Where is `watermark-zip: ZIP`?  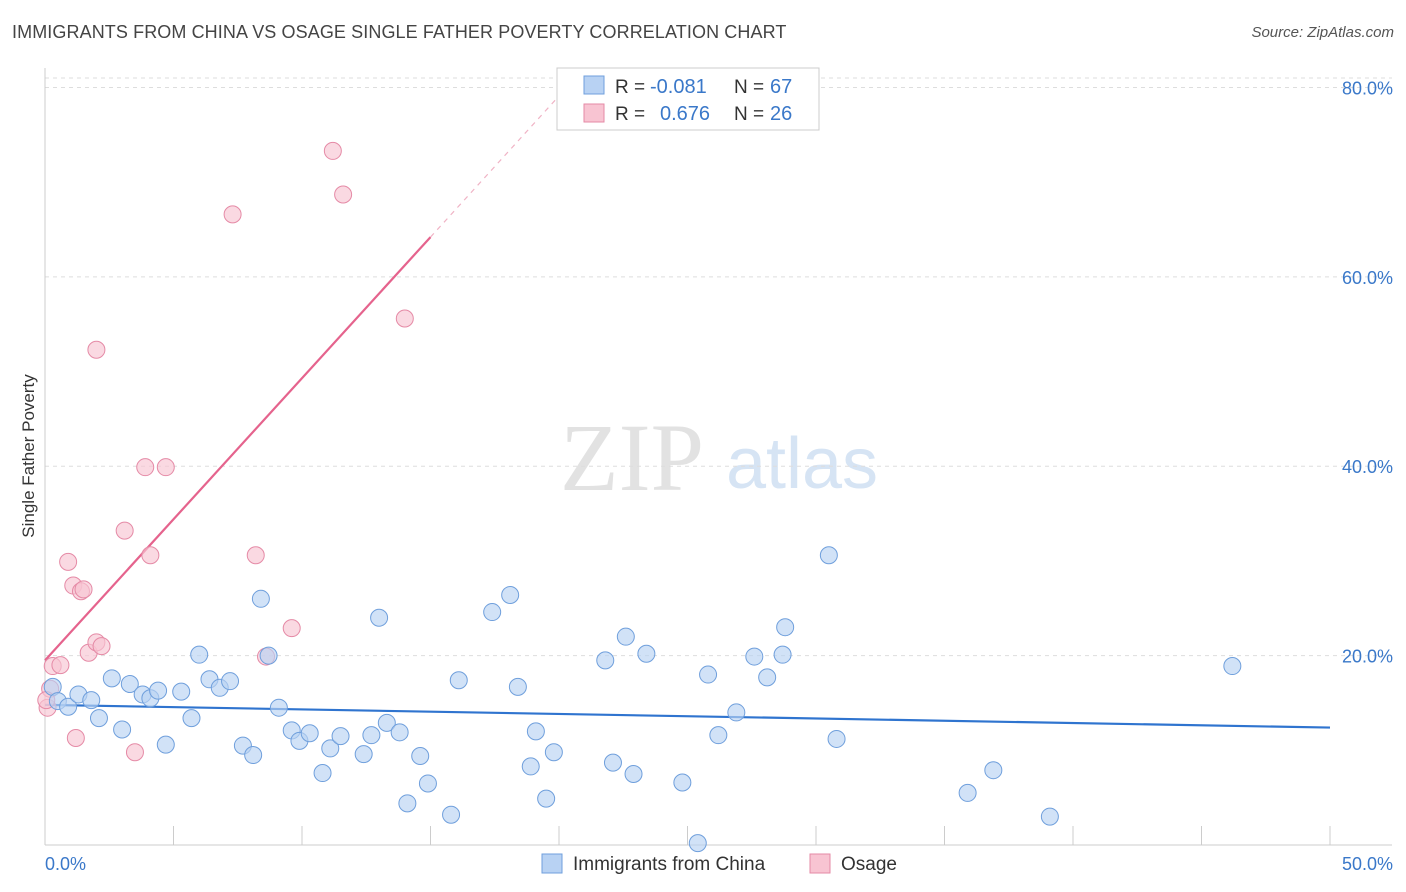 watermark-zip: ZIP is located at coordinates (632, 457).